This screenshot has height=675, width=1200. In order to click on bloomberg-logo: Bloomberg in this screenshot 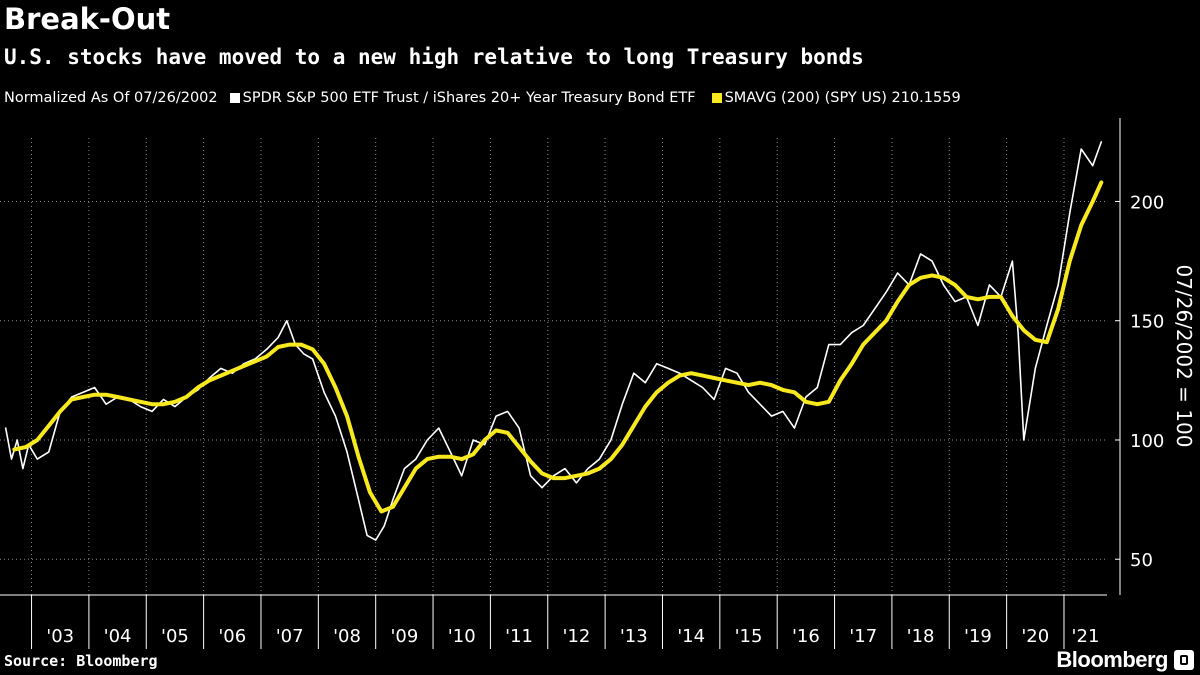, I will do `click(1112, 659)`.